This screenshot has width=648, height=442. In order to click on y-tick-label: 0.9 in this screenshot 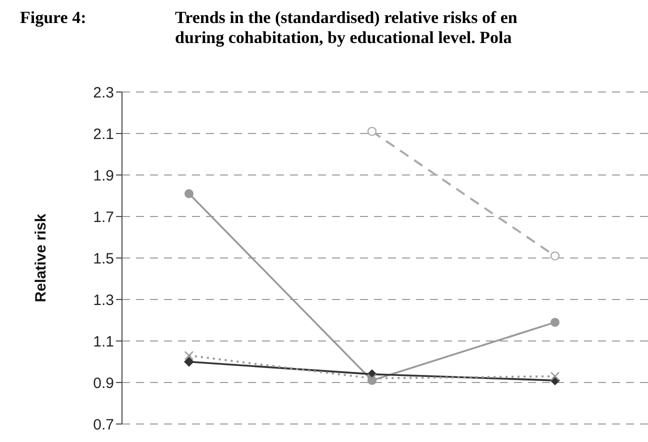, I will do `click(103, 383)`.